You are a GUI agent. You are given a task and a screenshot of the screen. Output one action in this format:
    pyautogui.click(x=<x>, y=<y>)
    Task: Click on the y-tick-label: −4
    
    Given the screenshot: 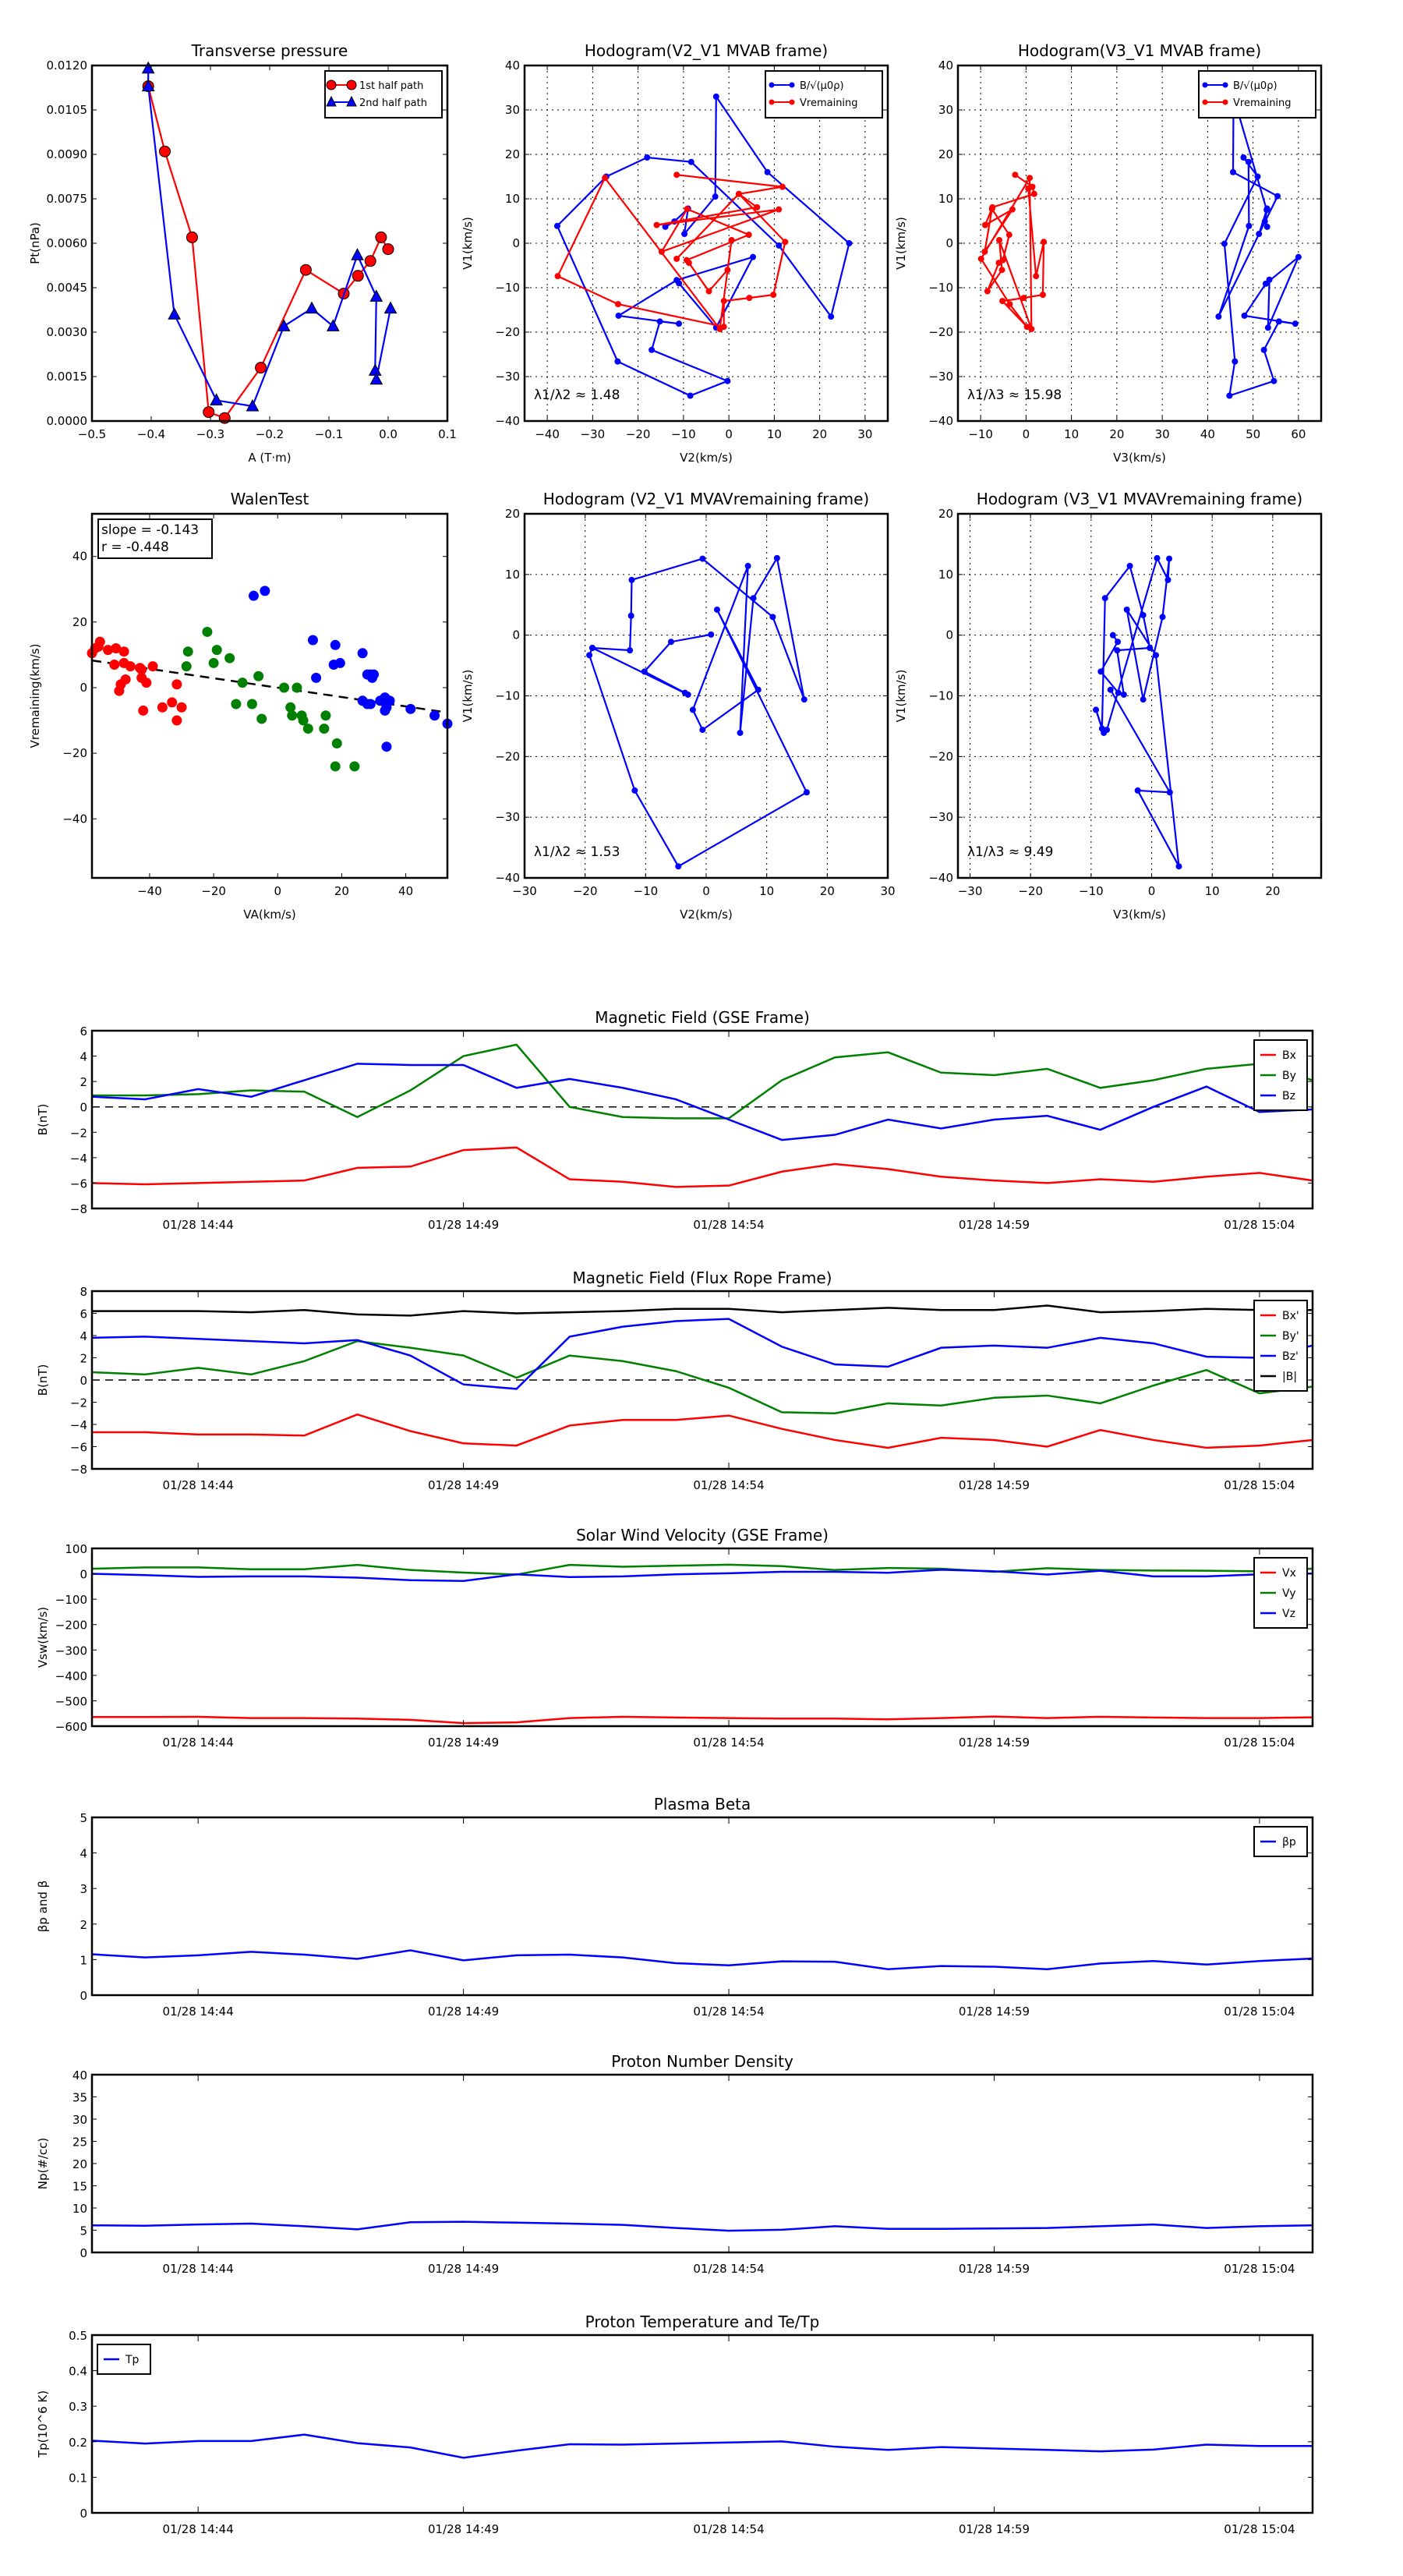 What is the action you would take?
    pyautogui.click(x=78, y=1159)
    